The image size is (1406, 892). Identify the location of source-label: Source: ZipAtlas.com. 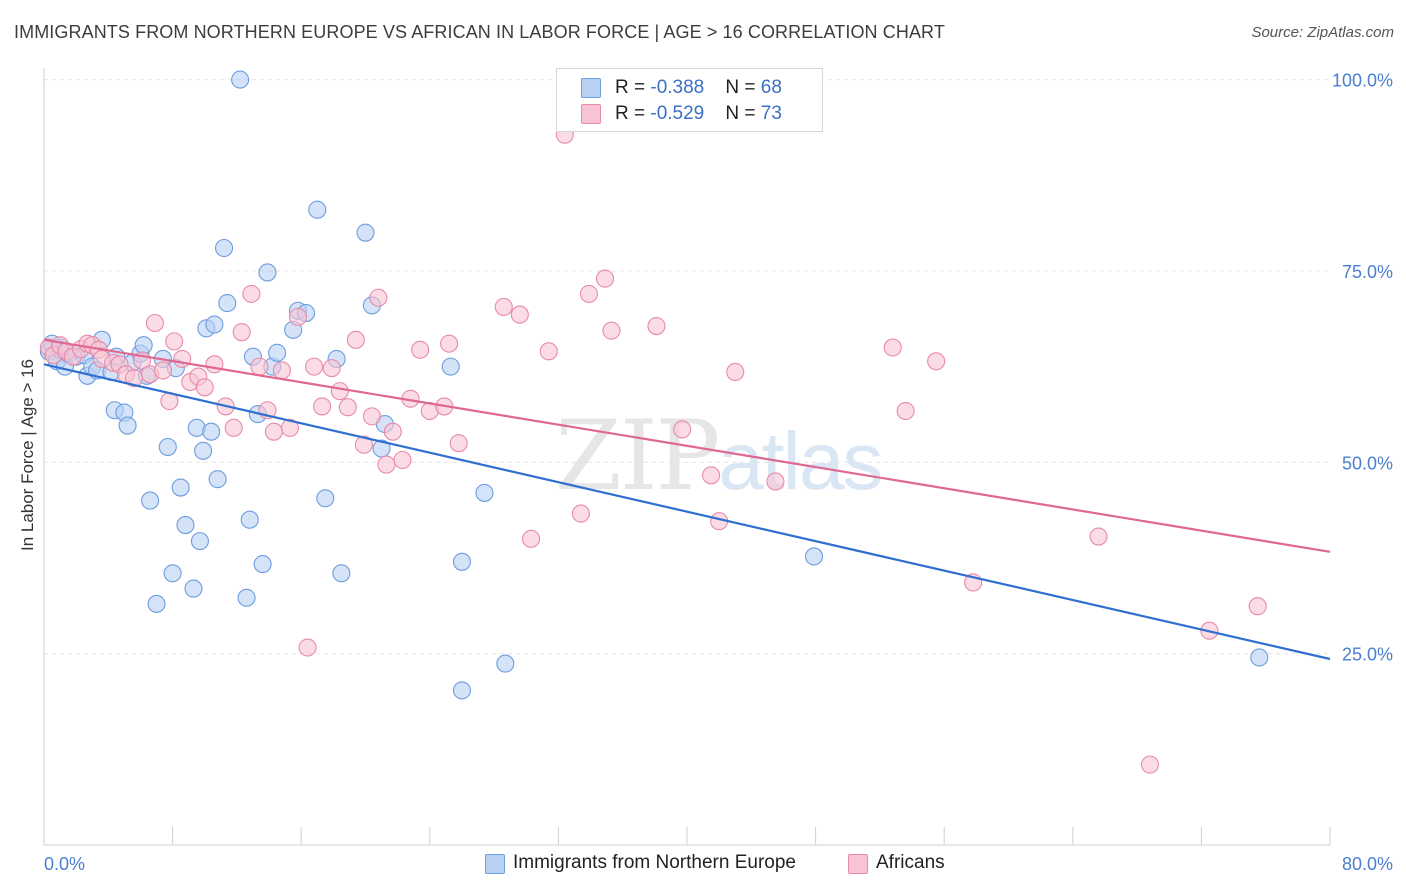
(1322, 32).